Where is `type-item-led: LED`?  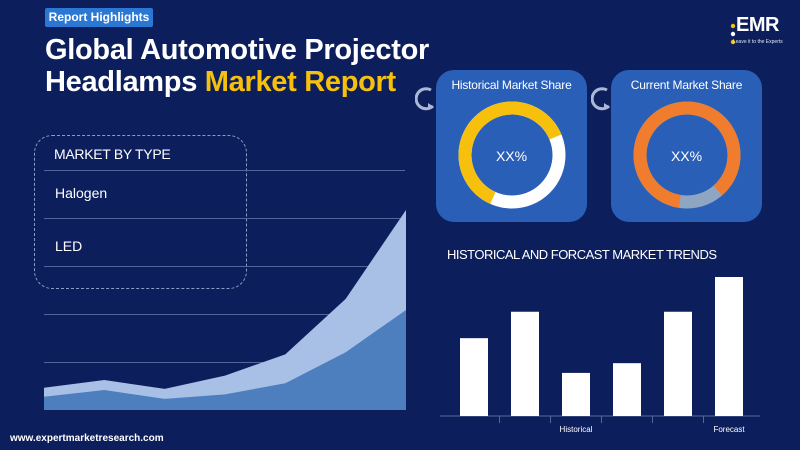
type-item-led: LED is located at coordinates (69, 246).